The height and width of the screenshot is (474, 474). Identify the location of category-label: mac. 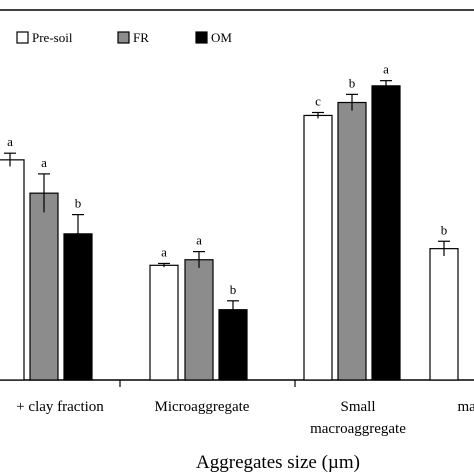
(466, 407).